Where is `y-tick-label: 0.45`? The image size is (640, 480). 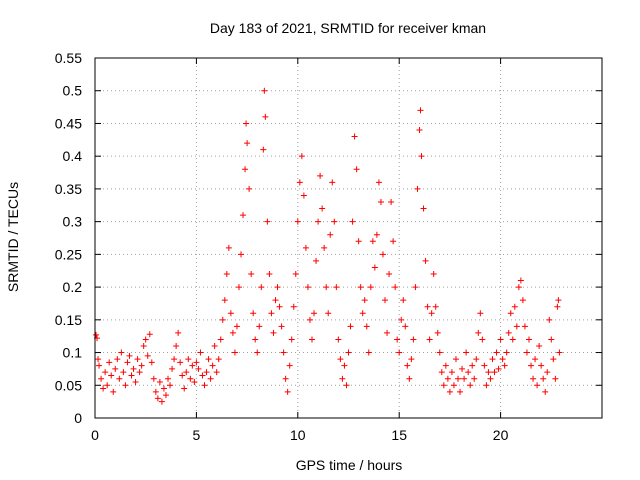 y-tick-label: 0.45 is located at coordinates (68, 123).